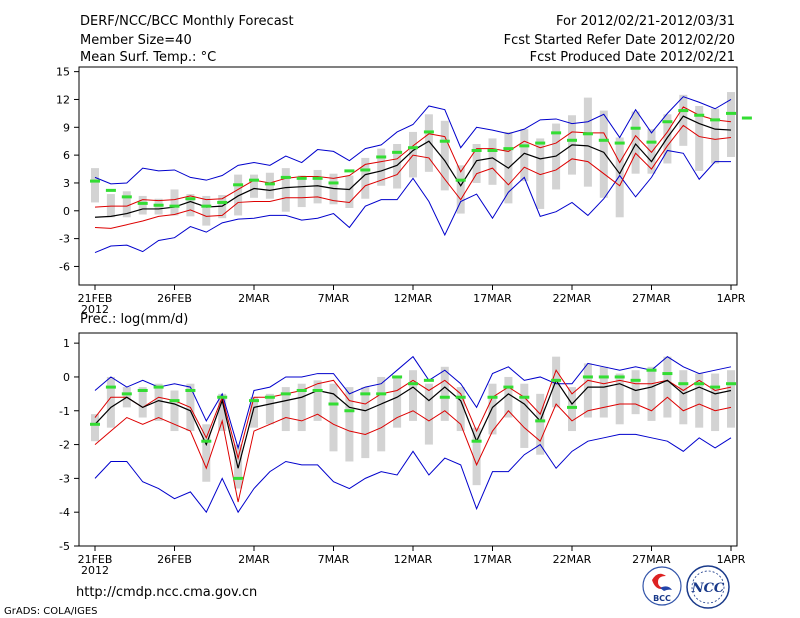  Describe the element at coordinates (413, 559) in the screenshot. I see `x-tick-label: 12MAR` at that location.